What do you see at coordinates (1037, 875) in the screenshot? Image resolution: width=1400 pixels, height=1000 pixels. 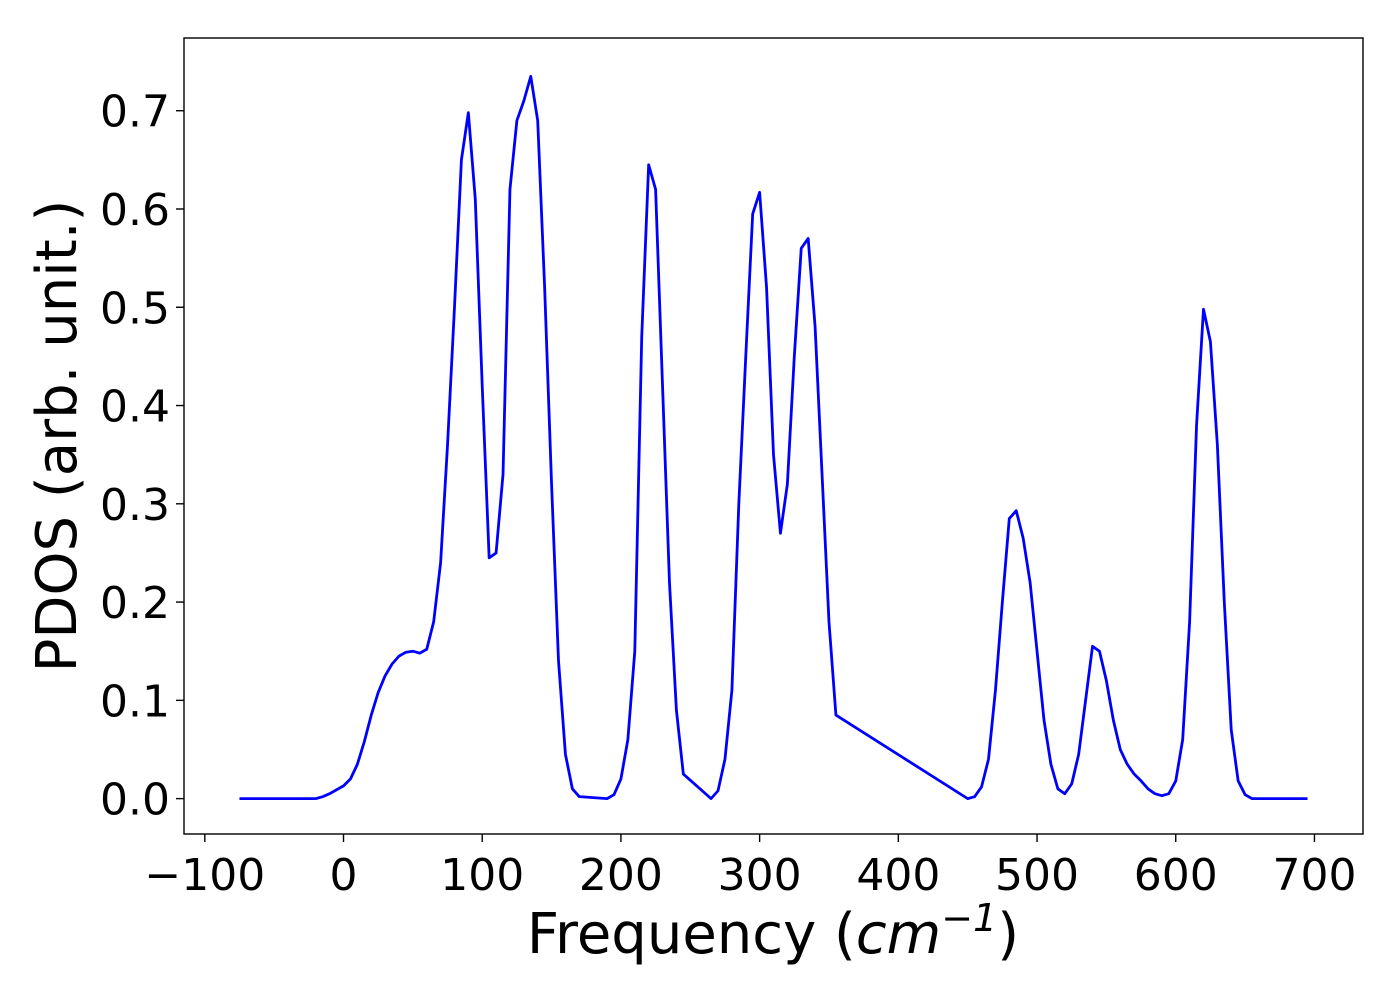 I see `x-tick-label: 500` at bounding box center [1037, 875].